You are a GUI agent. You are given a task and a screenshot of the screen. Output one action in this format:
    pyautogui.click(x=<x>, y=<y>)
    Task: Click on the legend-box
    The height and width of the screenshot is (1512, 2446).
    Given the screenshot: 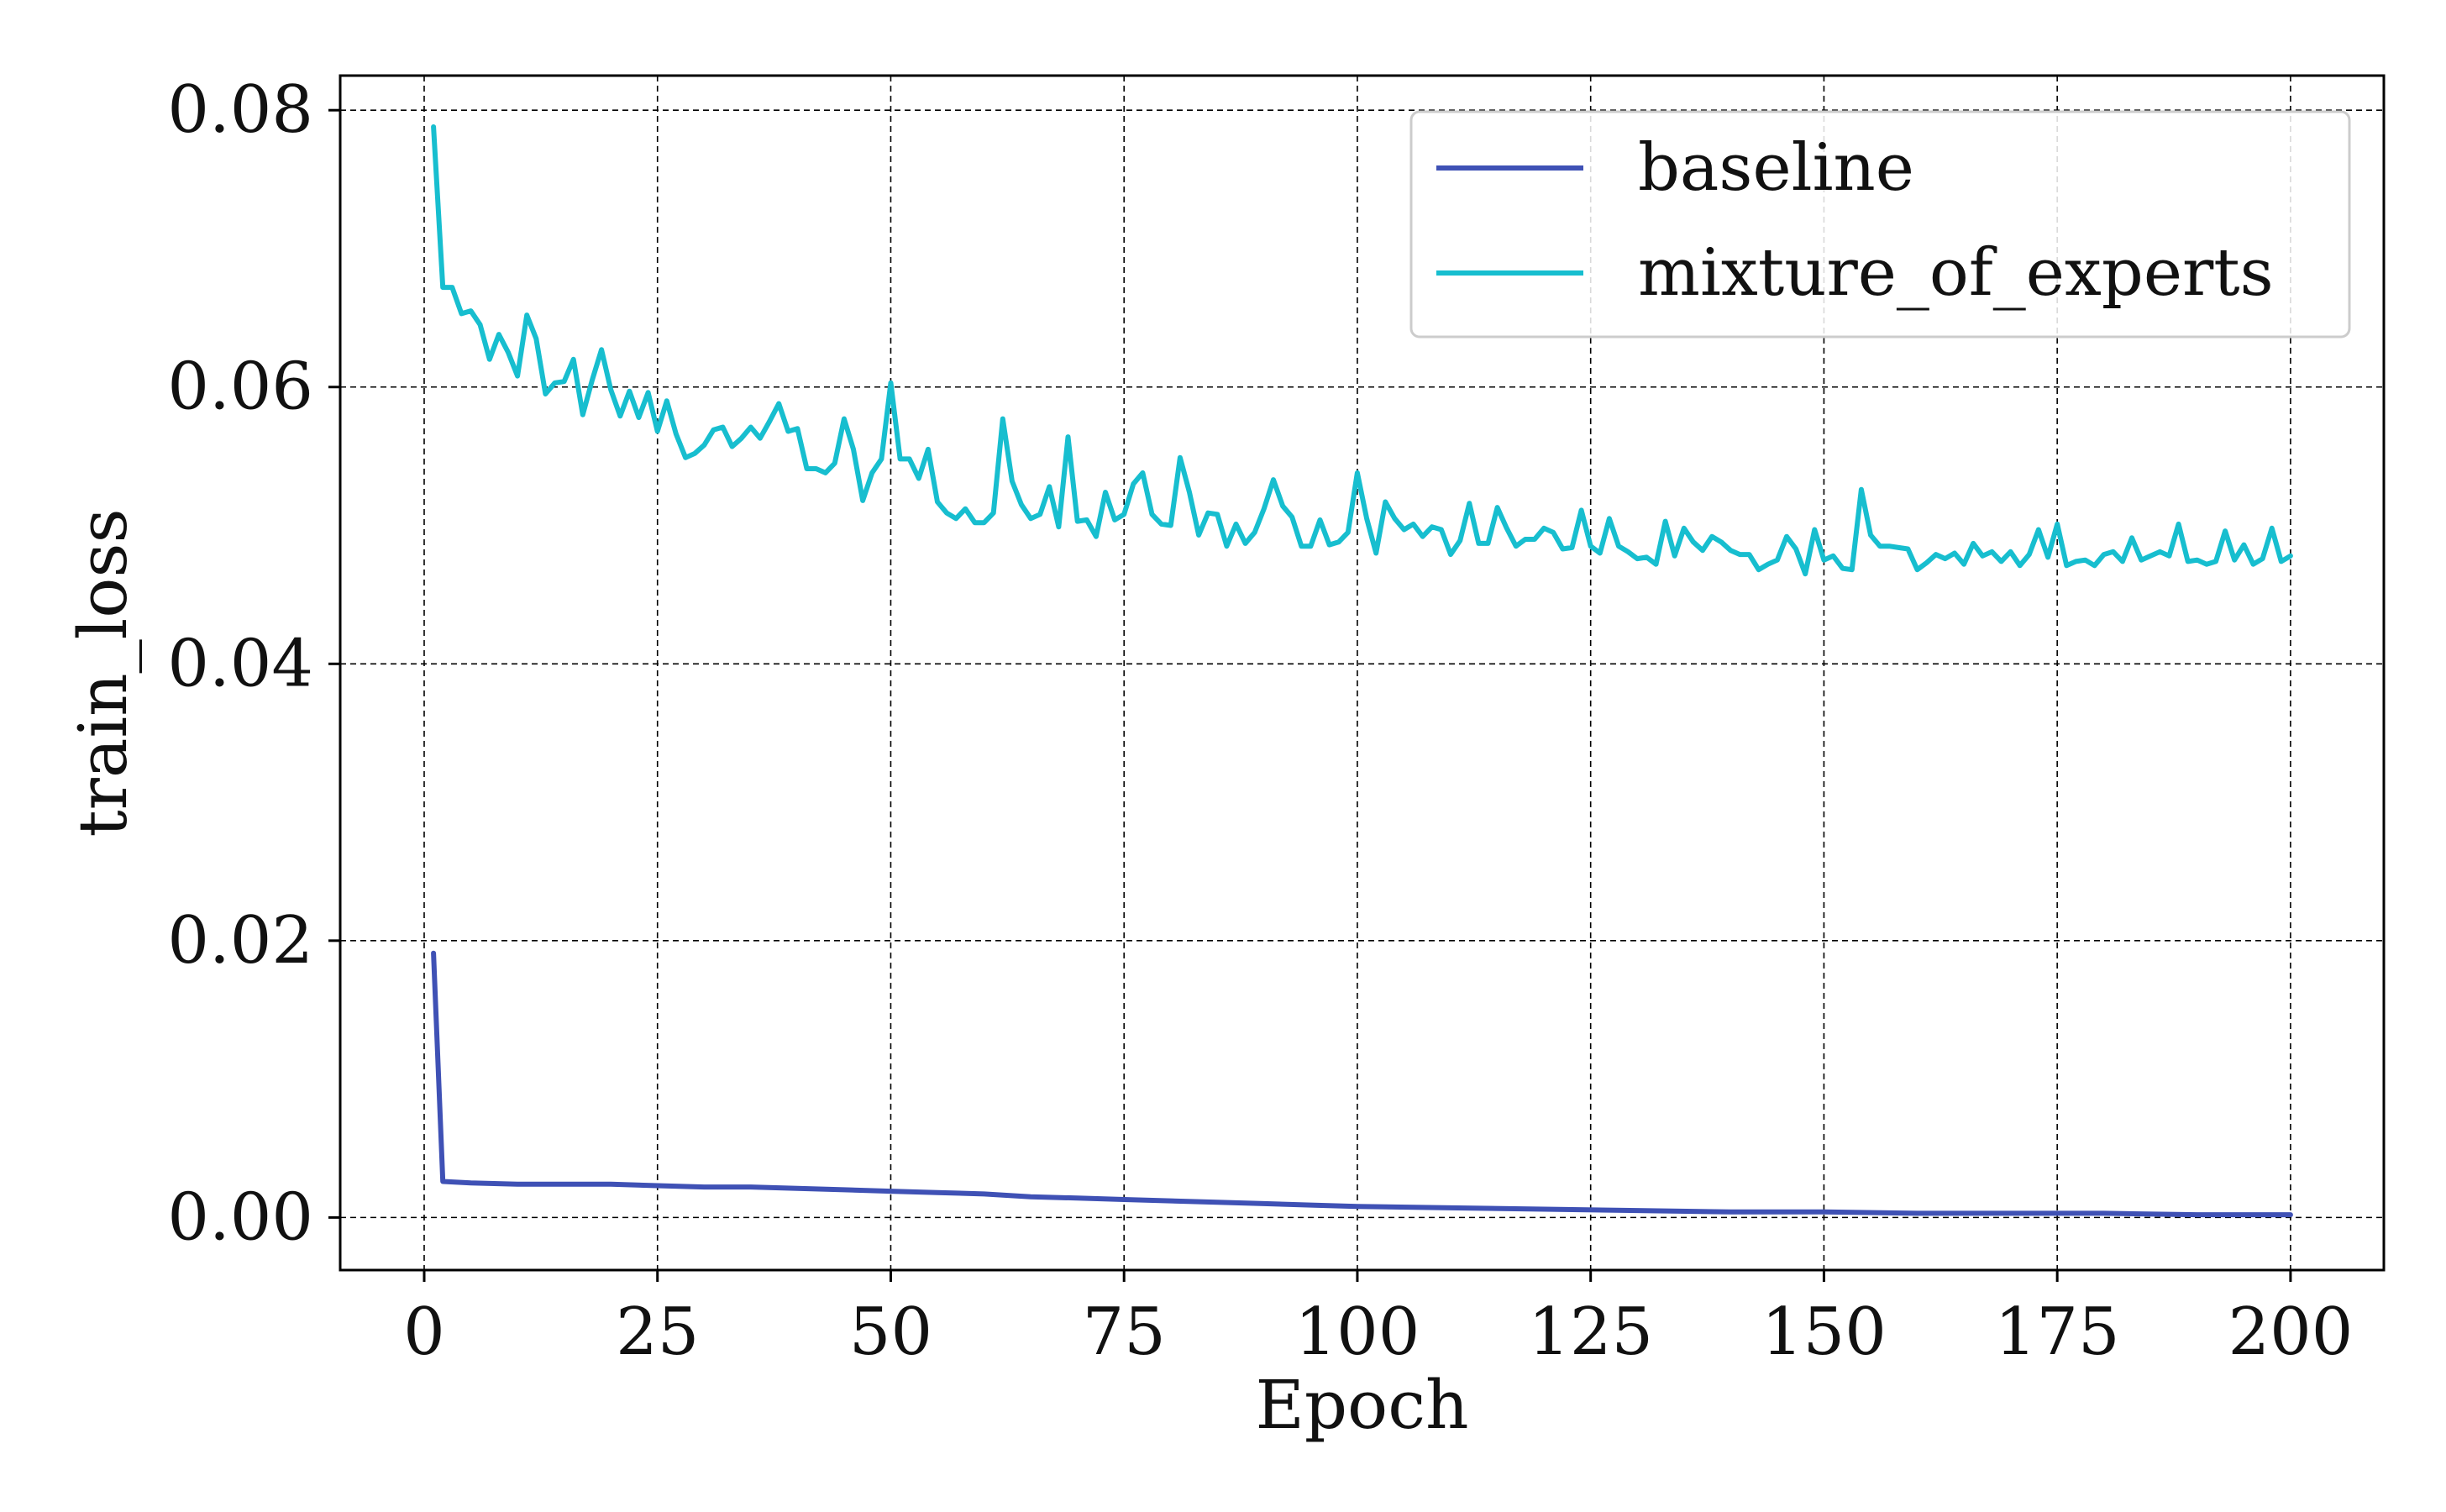 What is the action you would take?
    pyautogui.click(x=1880, y=224)
    